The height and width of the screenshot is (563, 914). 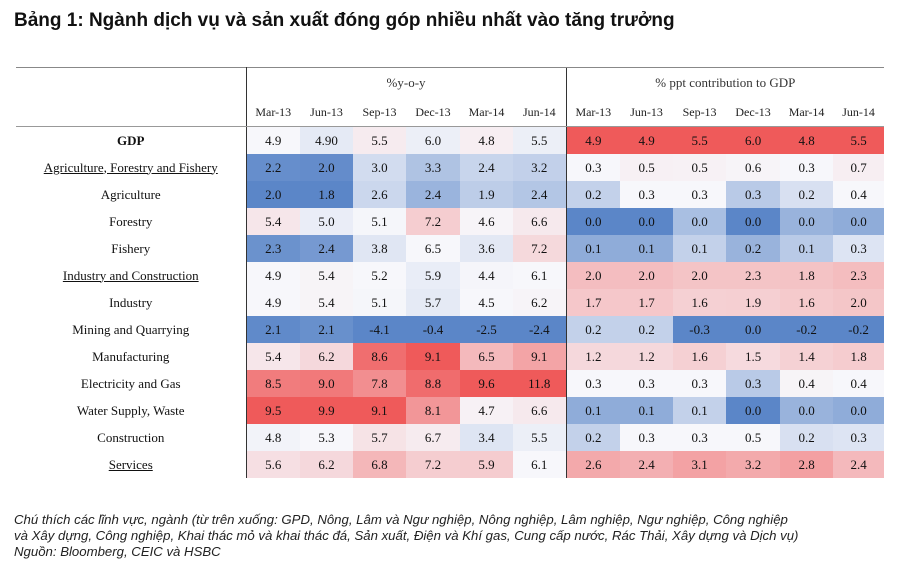 What do you see at coordinates (540, 410) in the screenshot?
I see `heatmap-cell: 6.6` at bounding box center [540, 410].